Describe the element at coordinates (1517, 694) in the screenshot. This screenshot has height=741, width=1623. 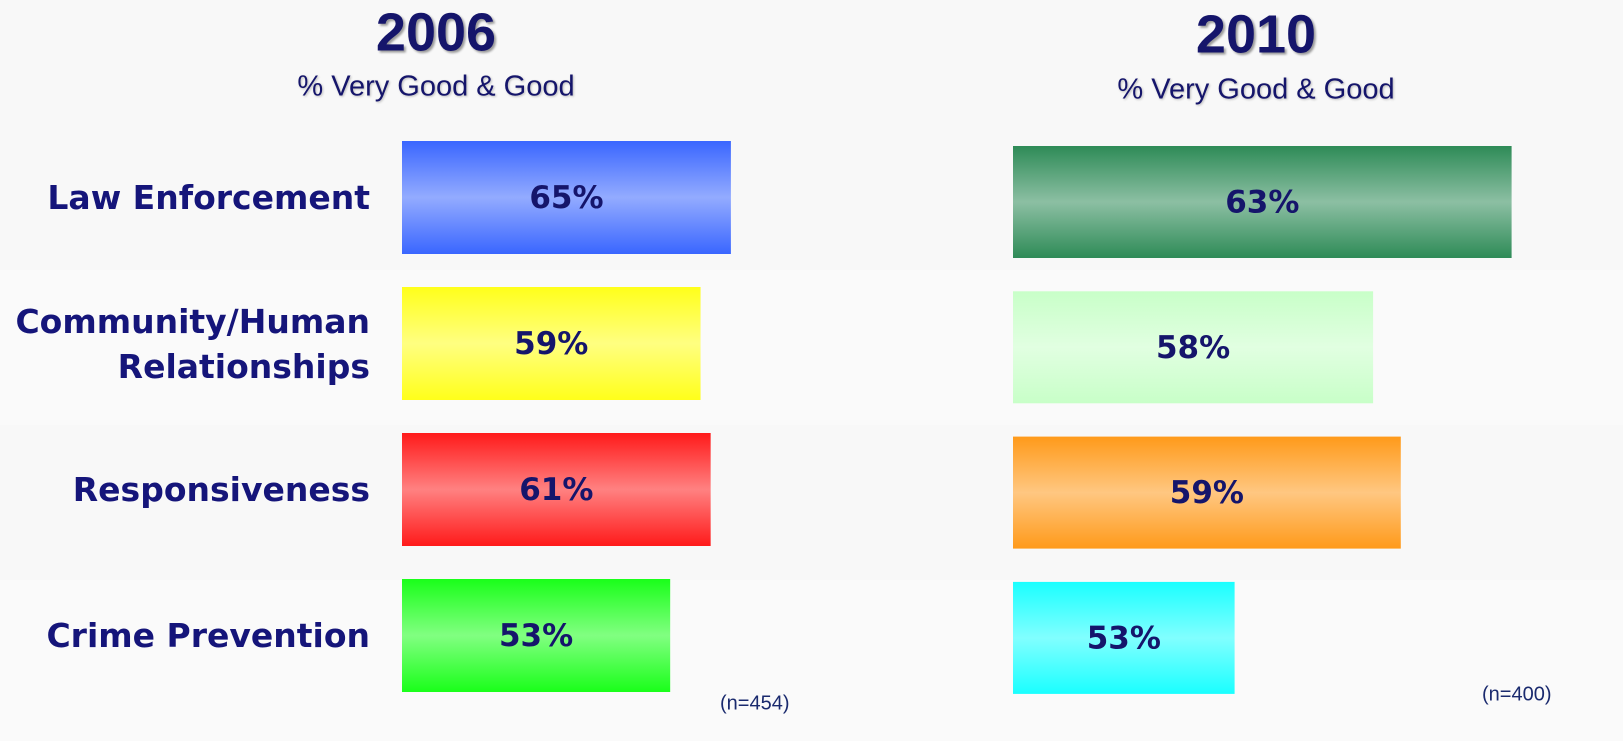
I see `annotation: (n=400)` at that location.